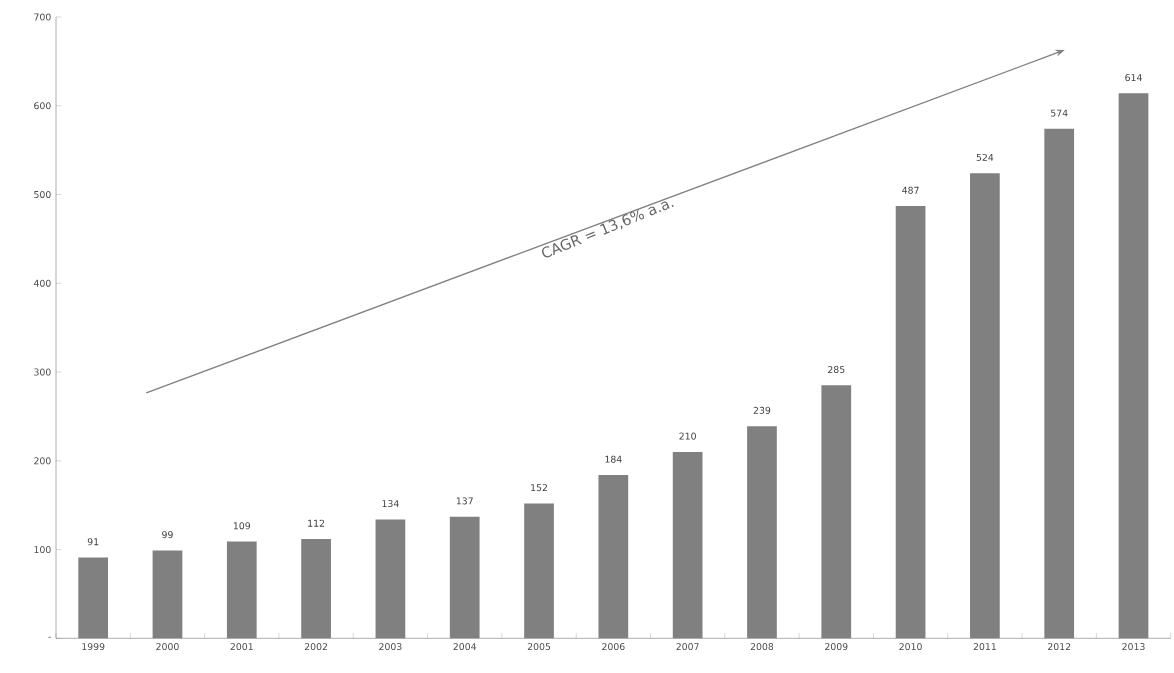 The width and height of the screenshot is (1174, 673). What do you see at coordinates (1059, 647) in the screenshot?
I see `x-tick-label: 2012` at bounding box center [1059, 647].